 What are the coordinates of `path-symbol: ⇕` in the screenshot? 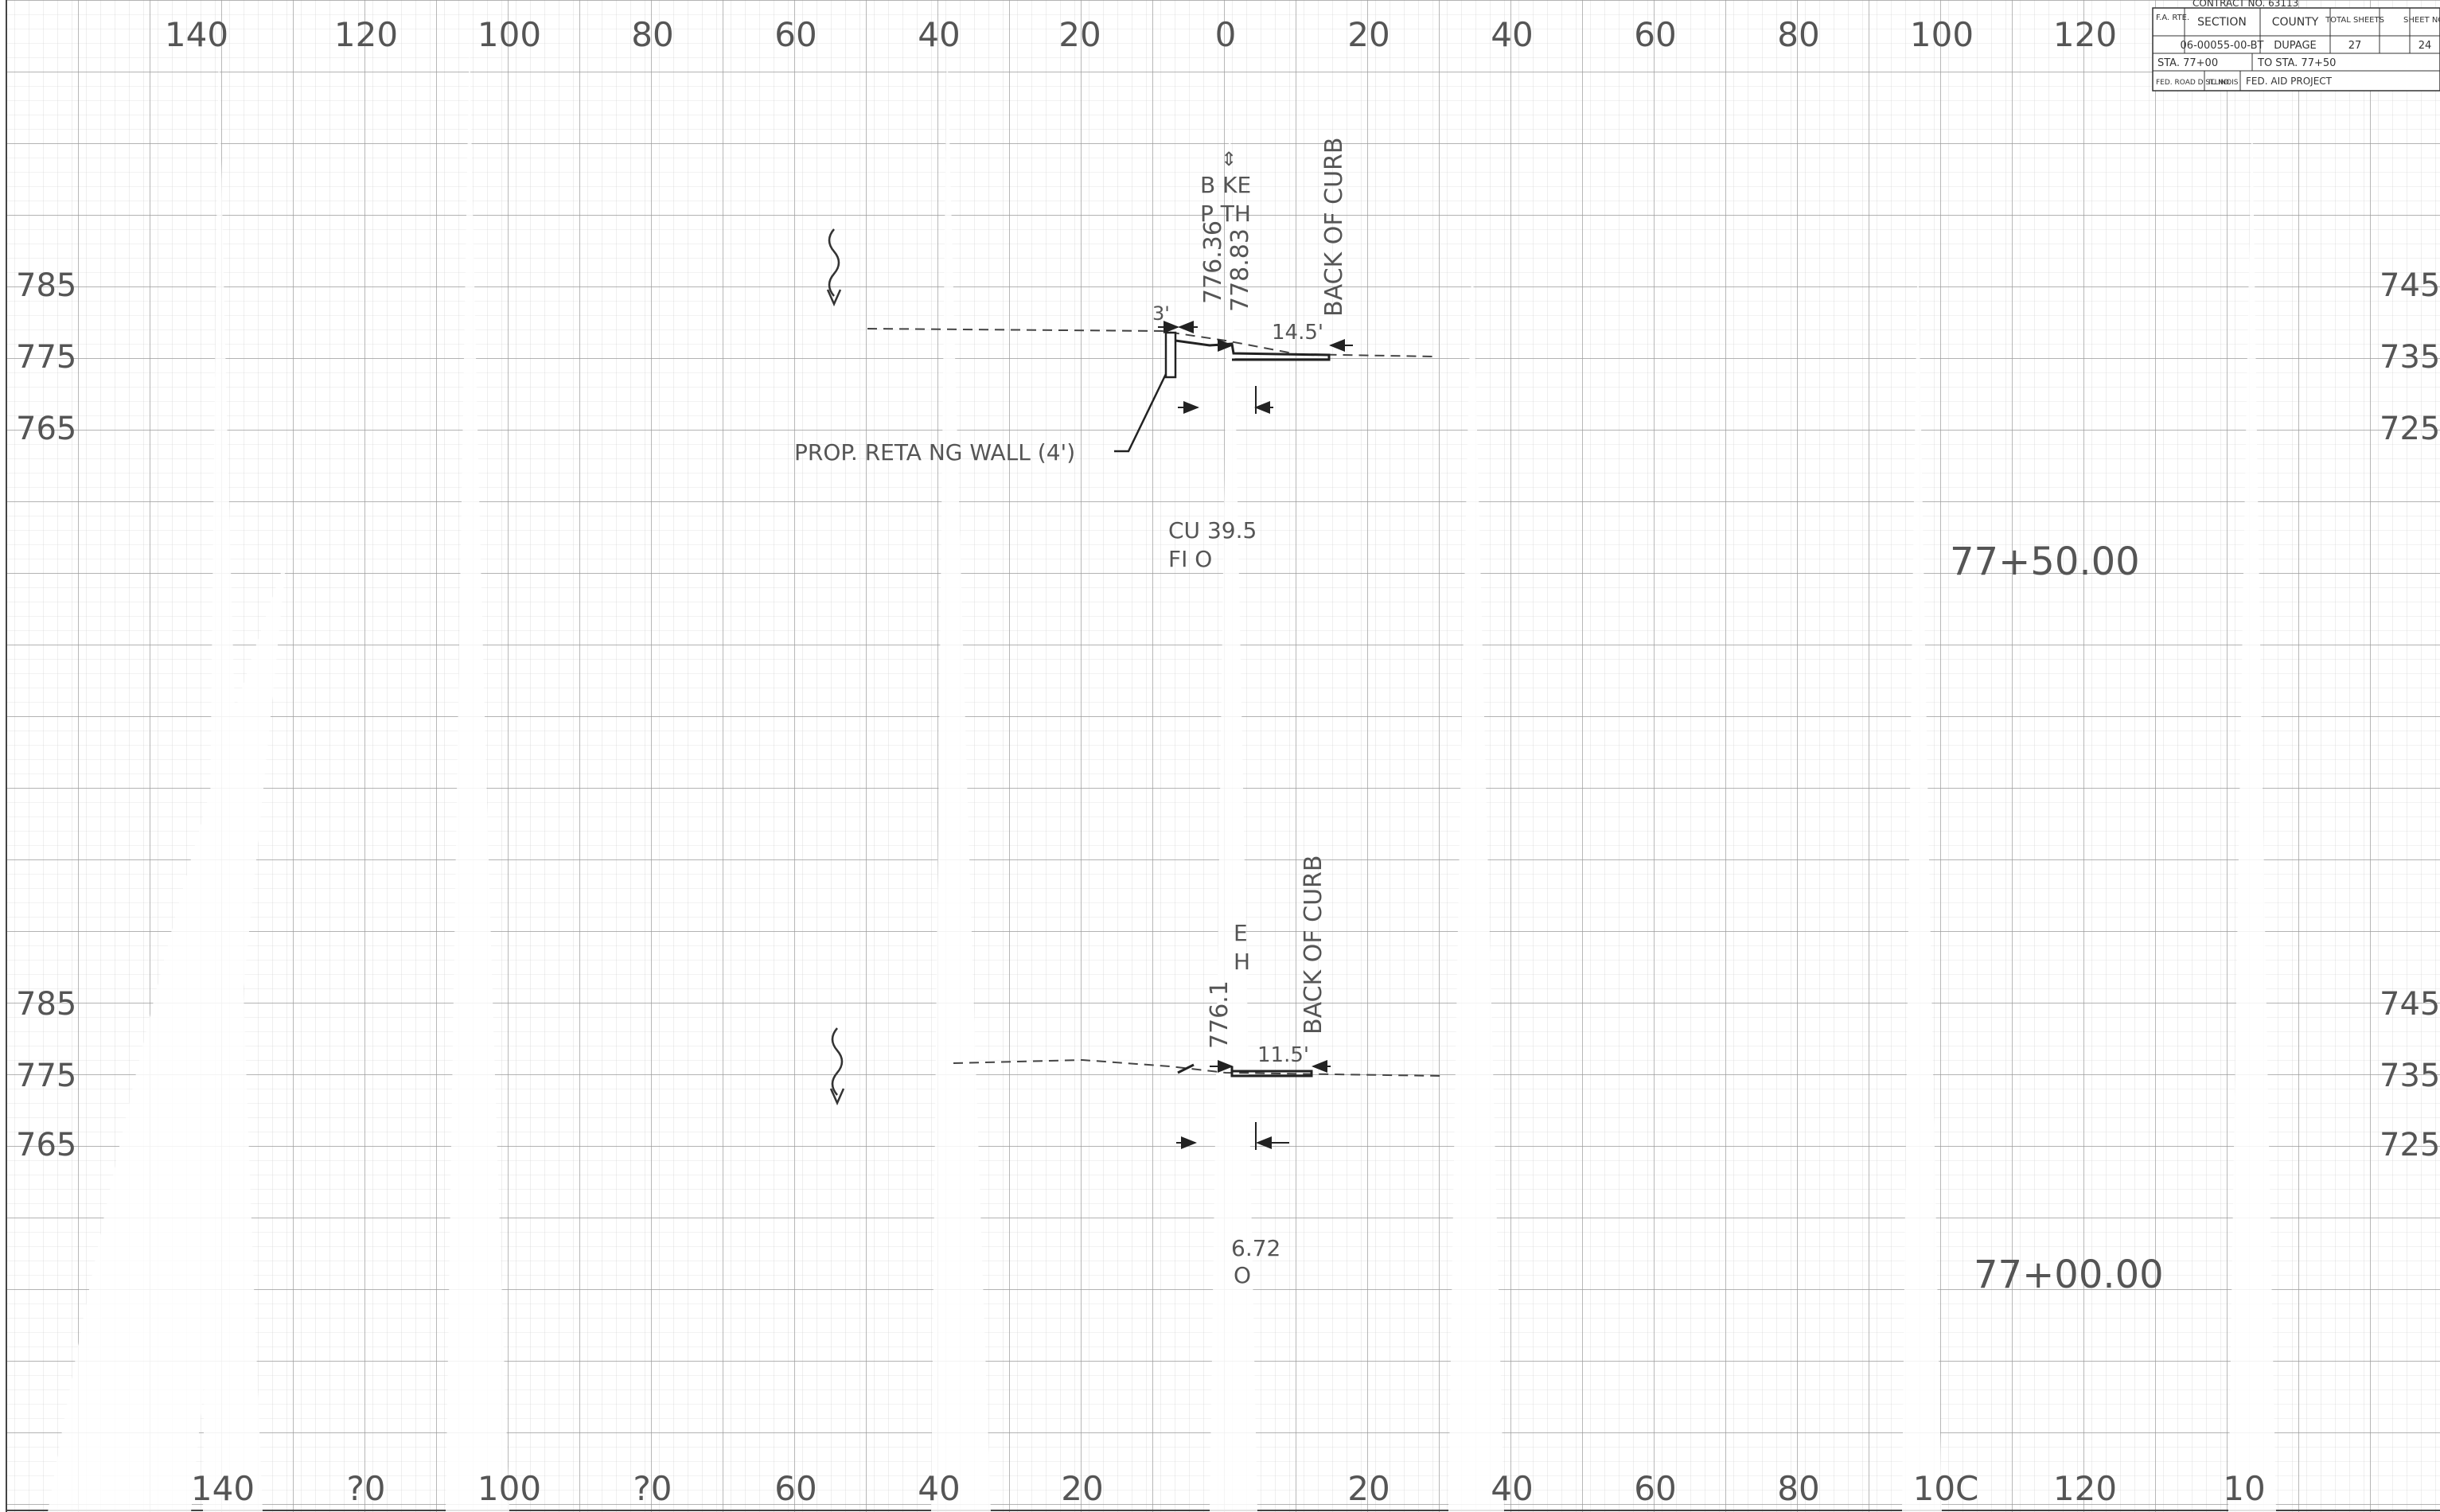 It's located at (1229, 159).